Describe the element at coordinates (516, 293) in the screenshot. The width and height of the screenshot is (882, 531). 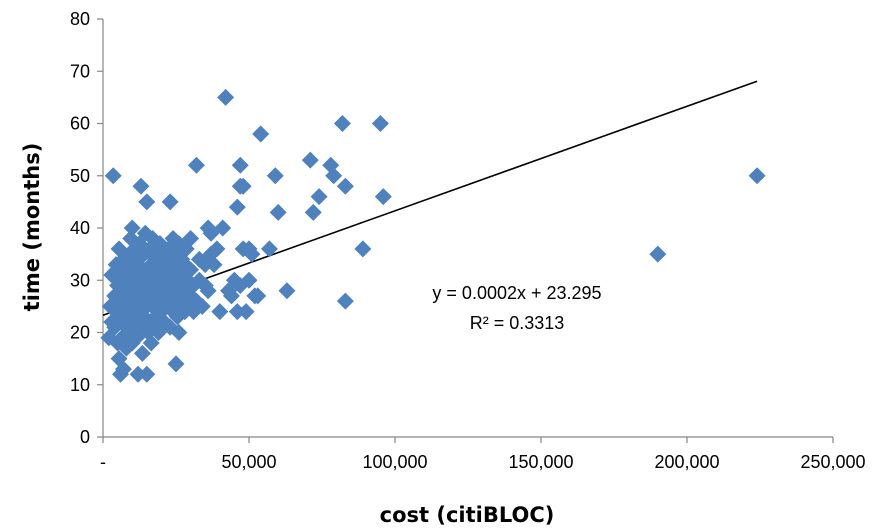
I see `trendline-equation: y = 0.0002x + 23.295` at that location.